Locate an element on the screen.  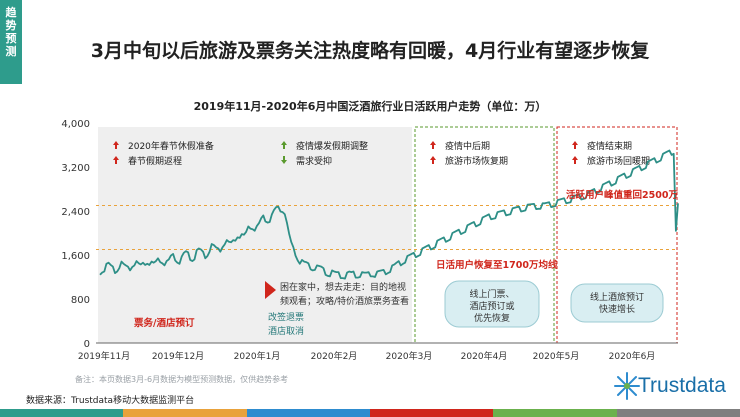
region-4-label-2: 旅游市场回暖期 is located at coordinates (618, 161).